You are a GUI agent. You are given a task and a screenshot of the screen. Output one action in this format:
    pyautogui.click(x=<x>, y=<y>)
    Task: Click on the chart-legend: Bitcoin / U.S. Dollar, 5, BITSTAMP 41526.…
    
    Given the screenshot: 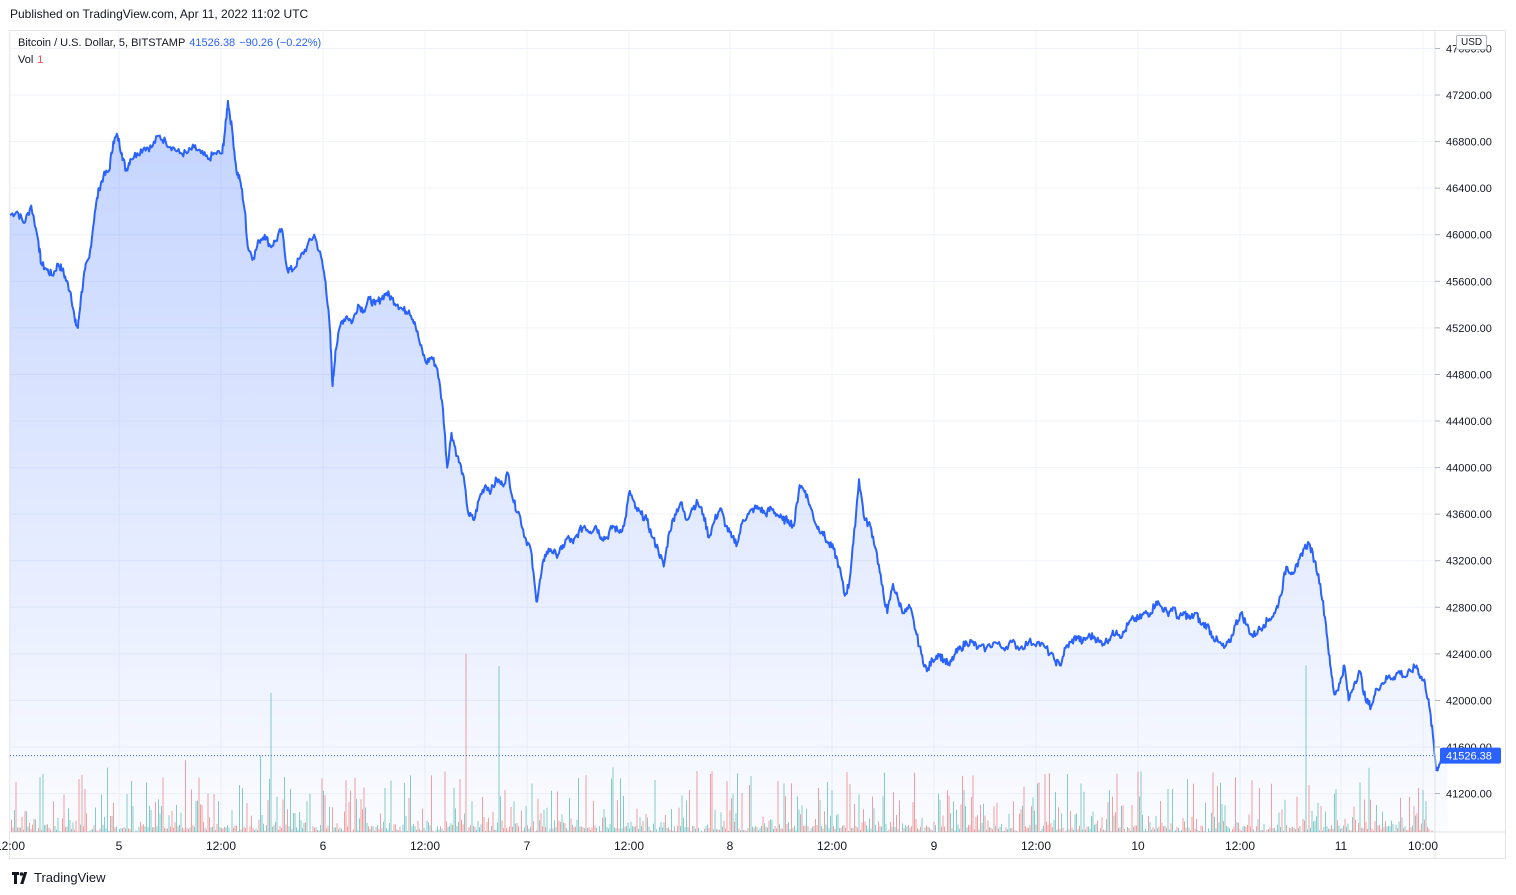 What is the action you would take?
    pyautogui.click(x=169, y=52)
    